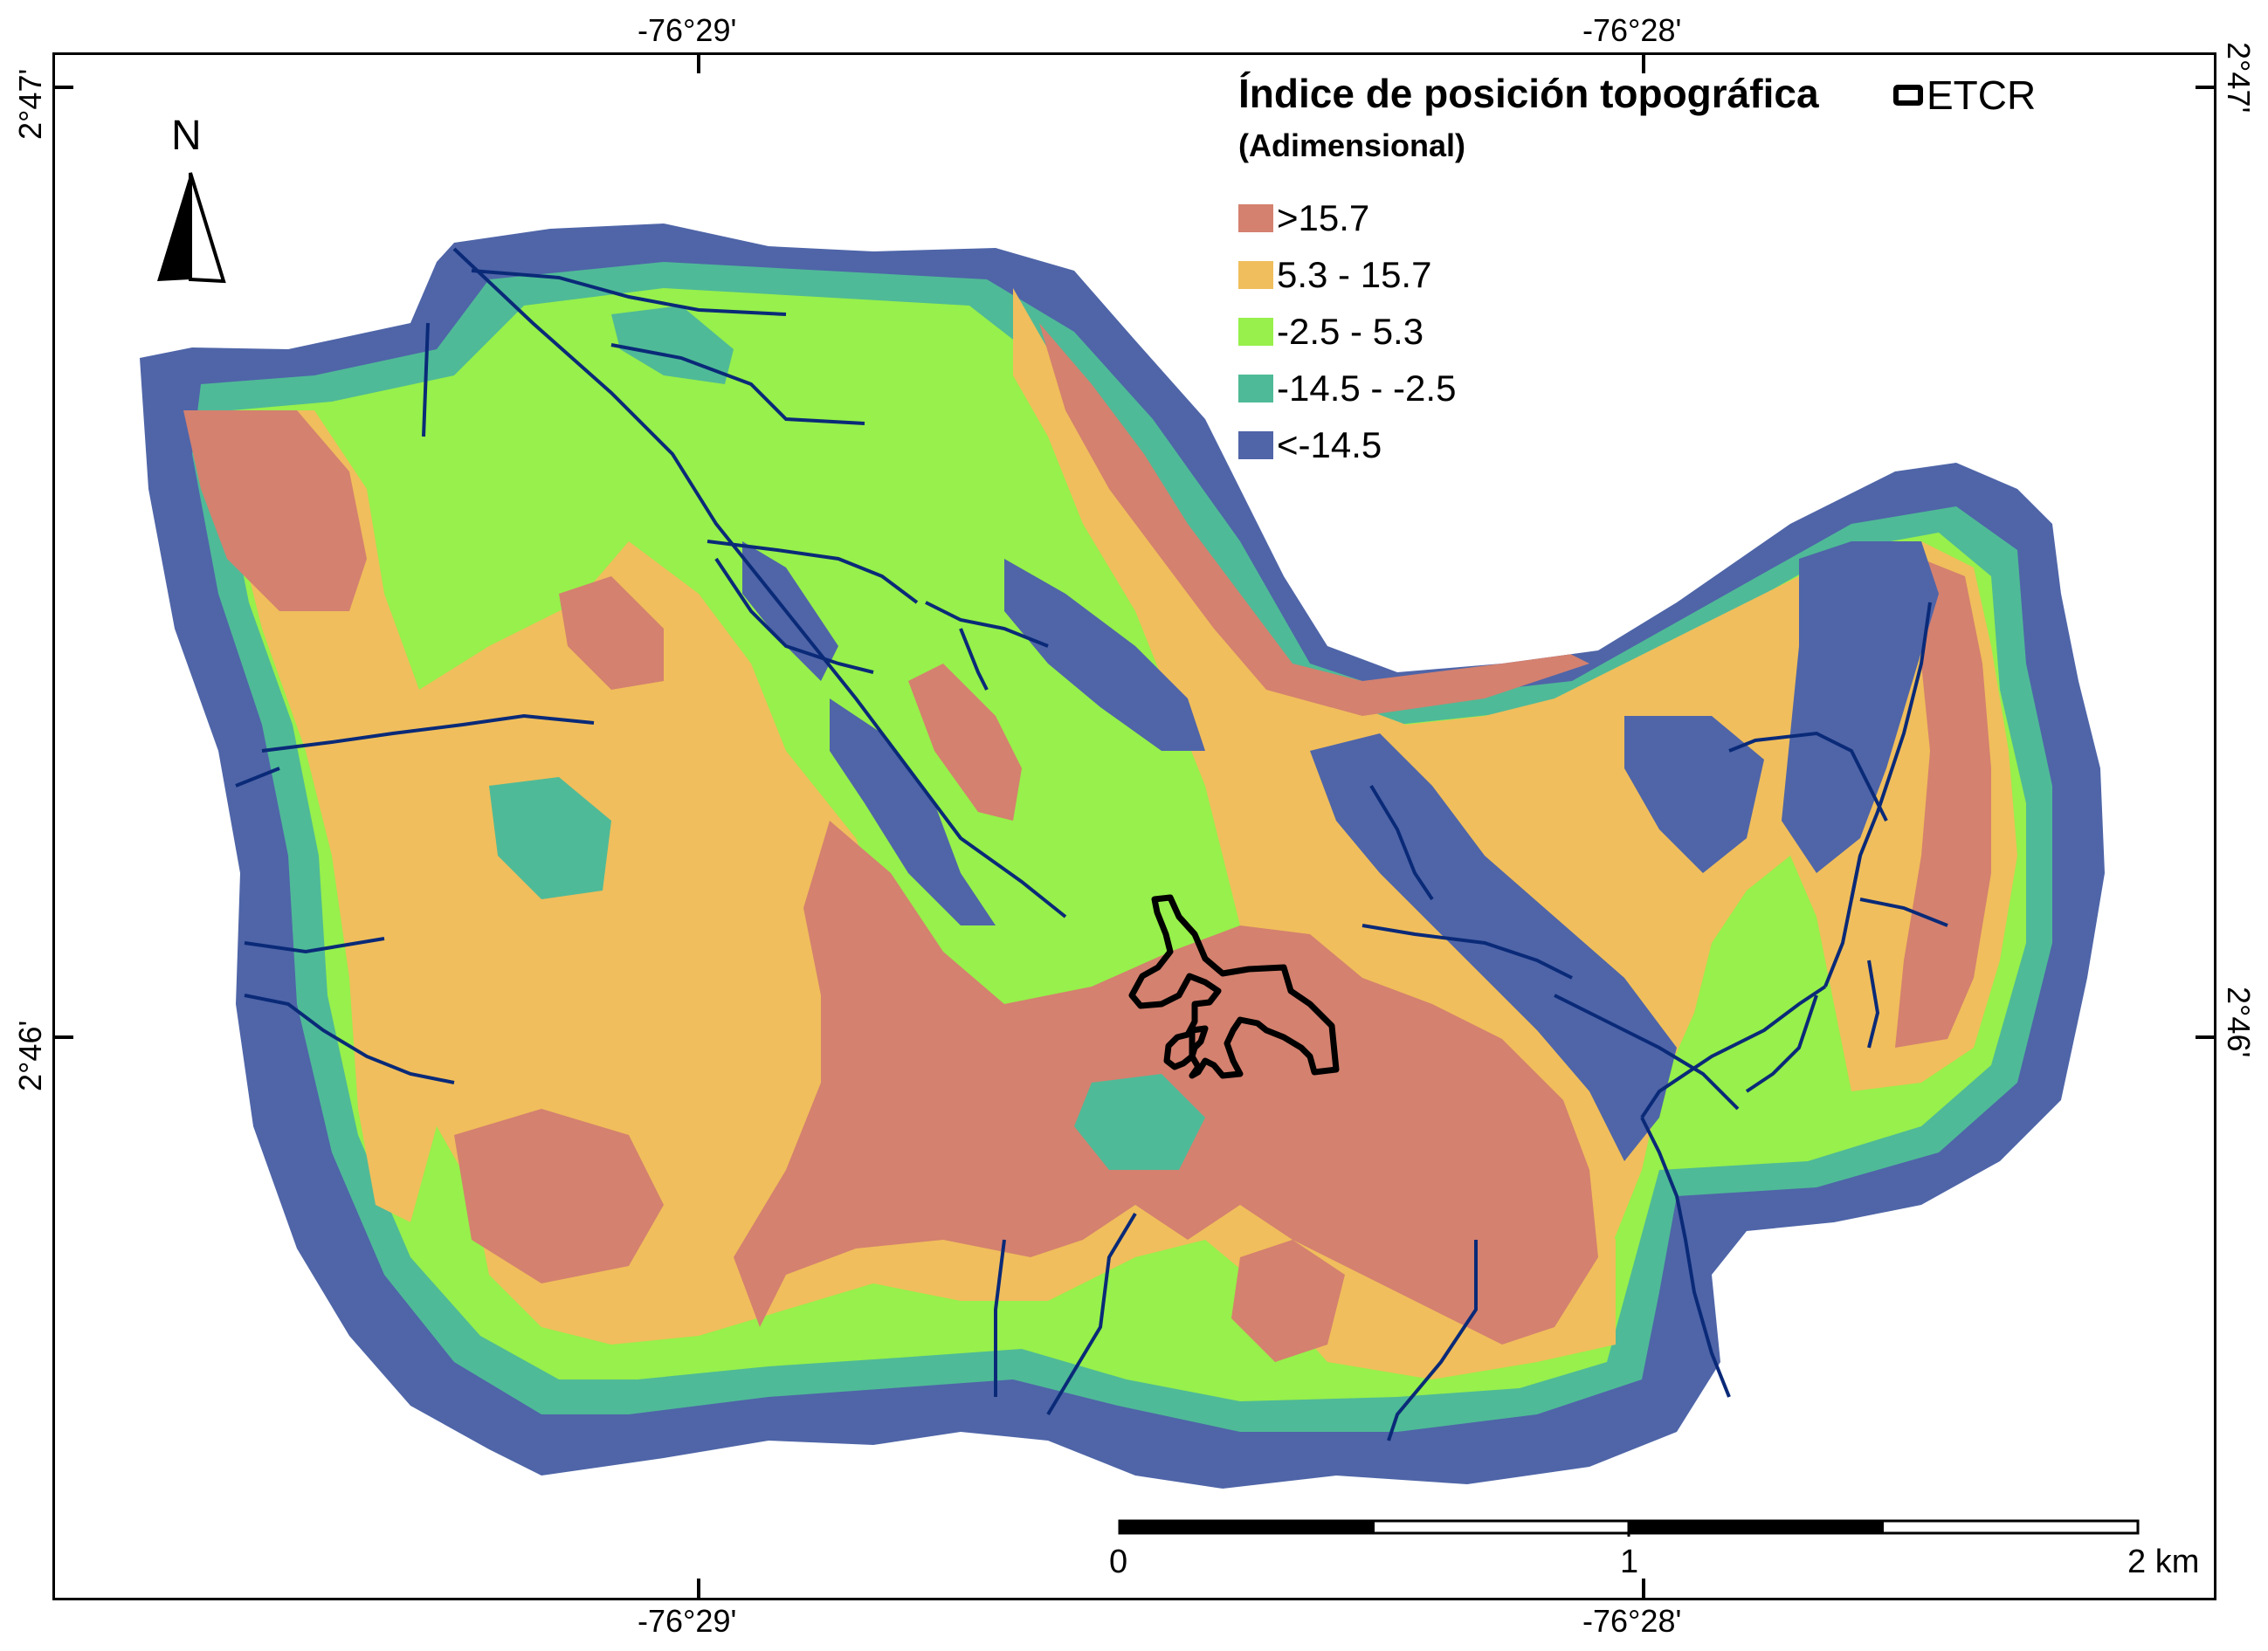 Image resolution: width=2268 pixels, height=1651 pixels. I want to click on legend-item-label: >15.7, so click(1323, 217).